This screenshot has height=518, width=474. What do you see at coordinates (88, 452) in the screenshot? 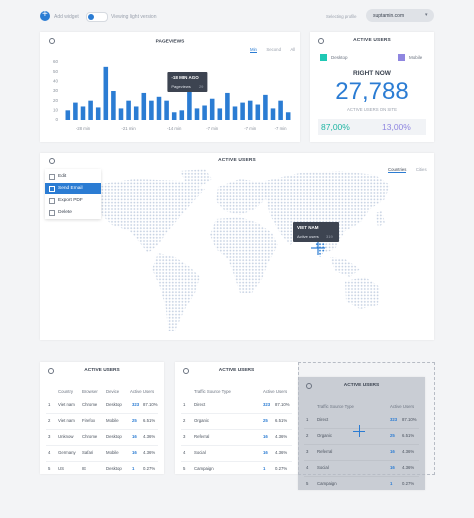
I see `table-cell: Safari` at bounding box center [88, 452].